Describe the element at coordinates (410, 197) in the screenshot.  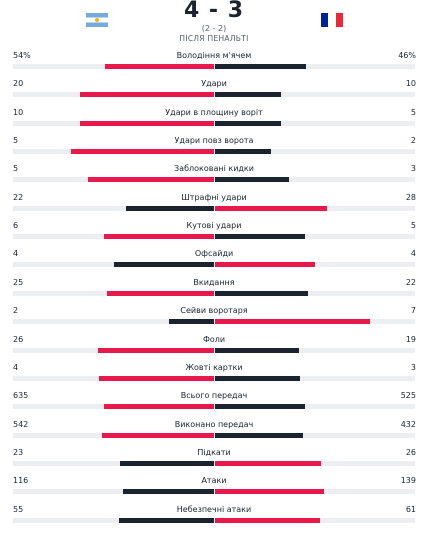
I see `away-value: 28` at that location.